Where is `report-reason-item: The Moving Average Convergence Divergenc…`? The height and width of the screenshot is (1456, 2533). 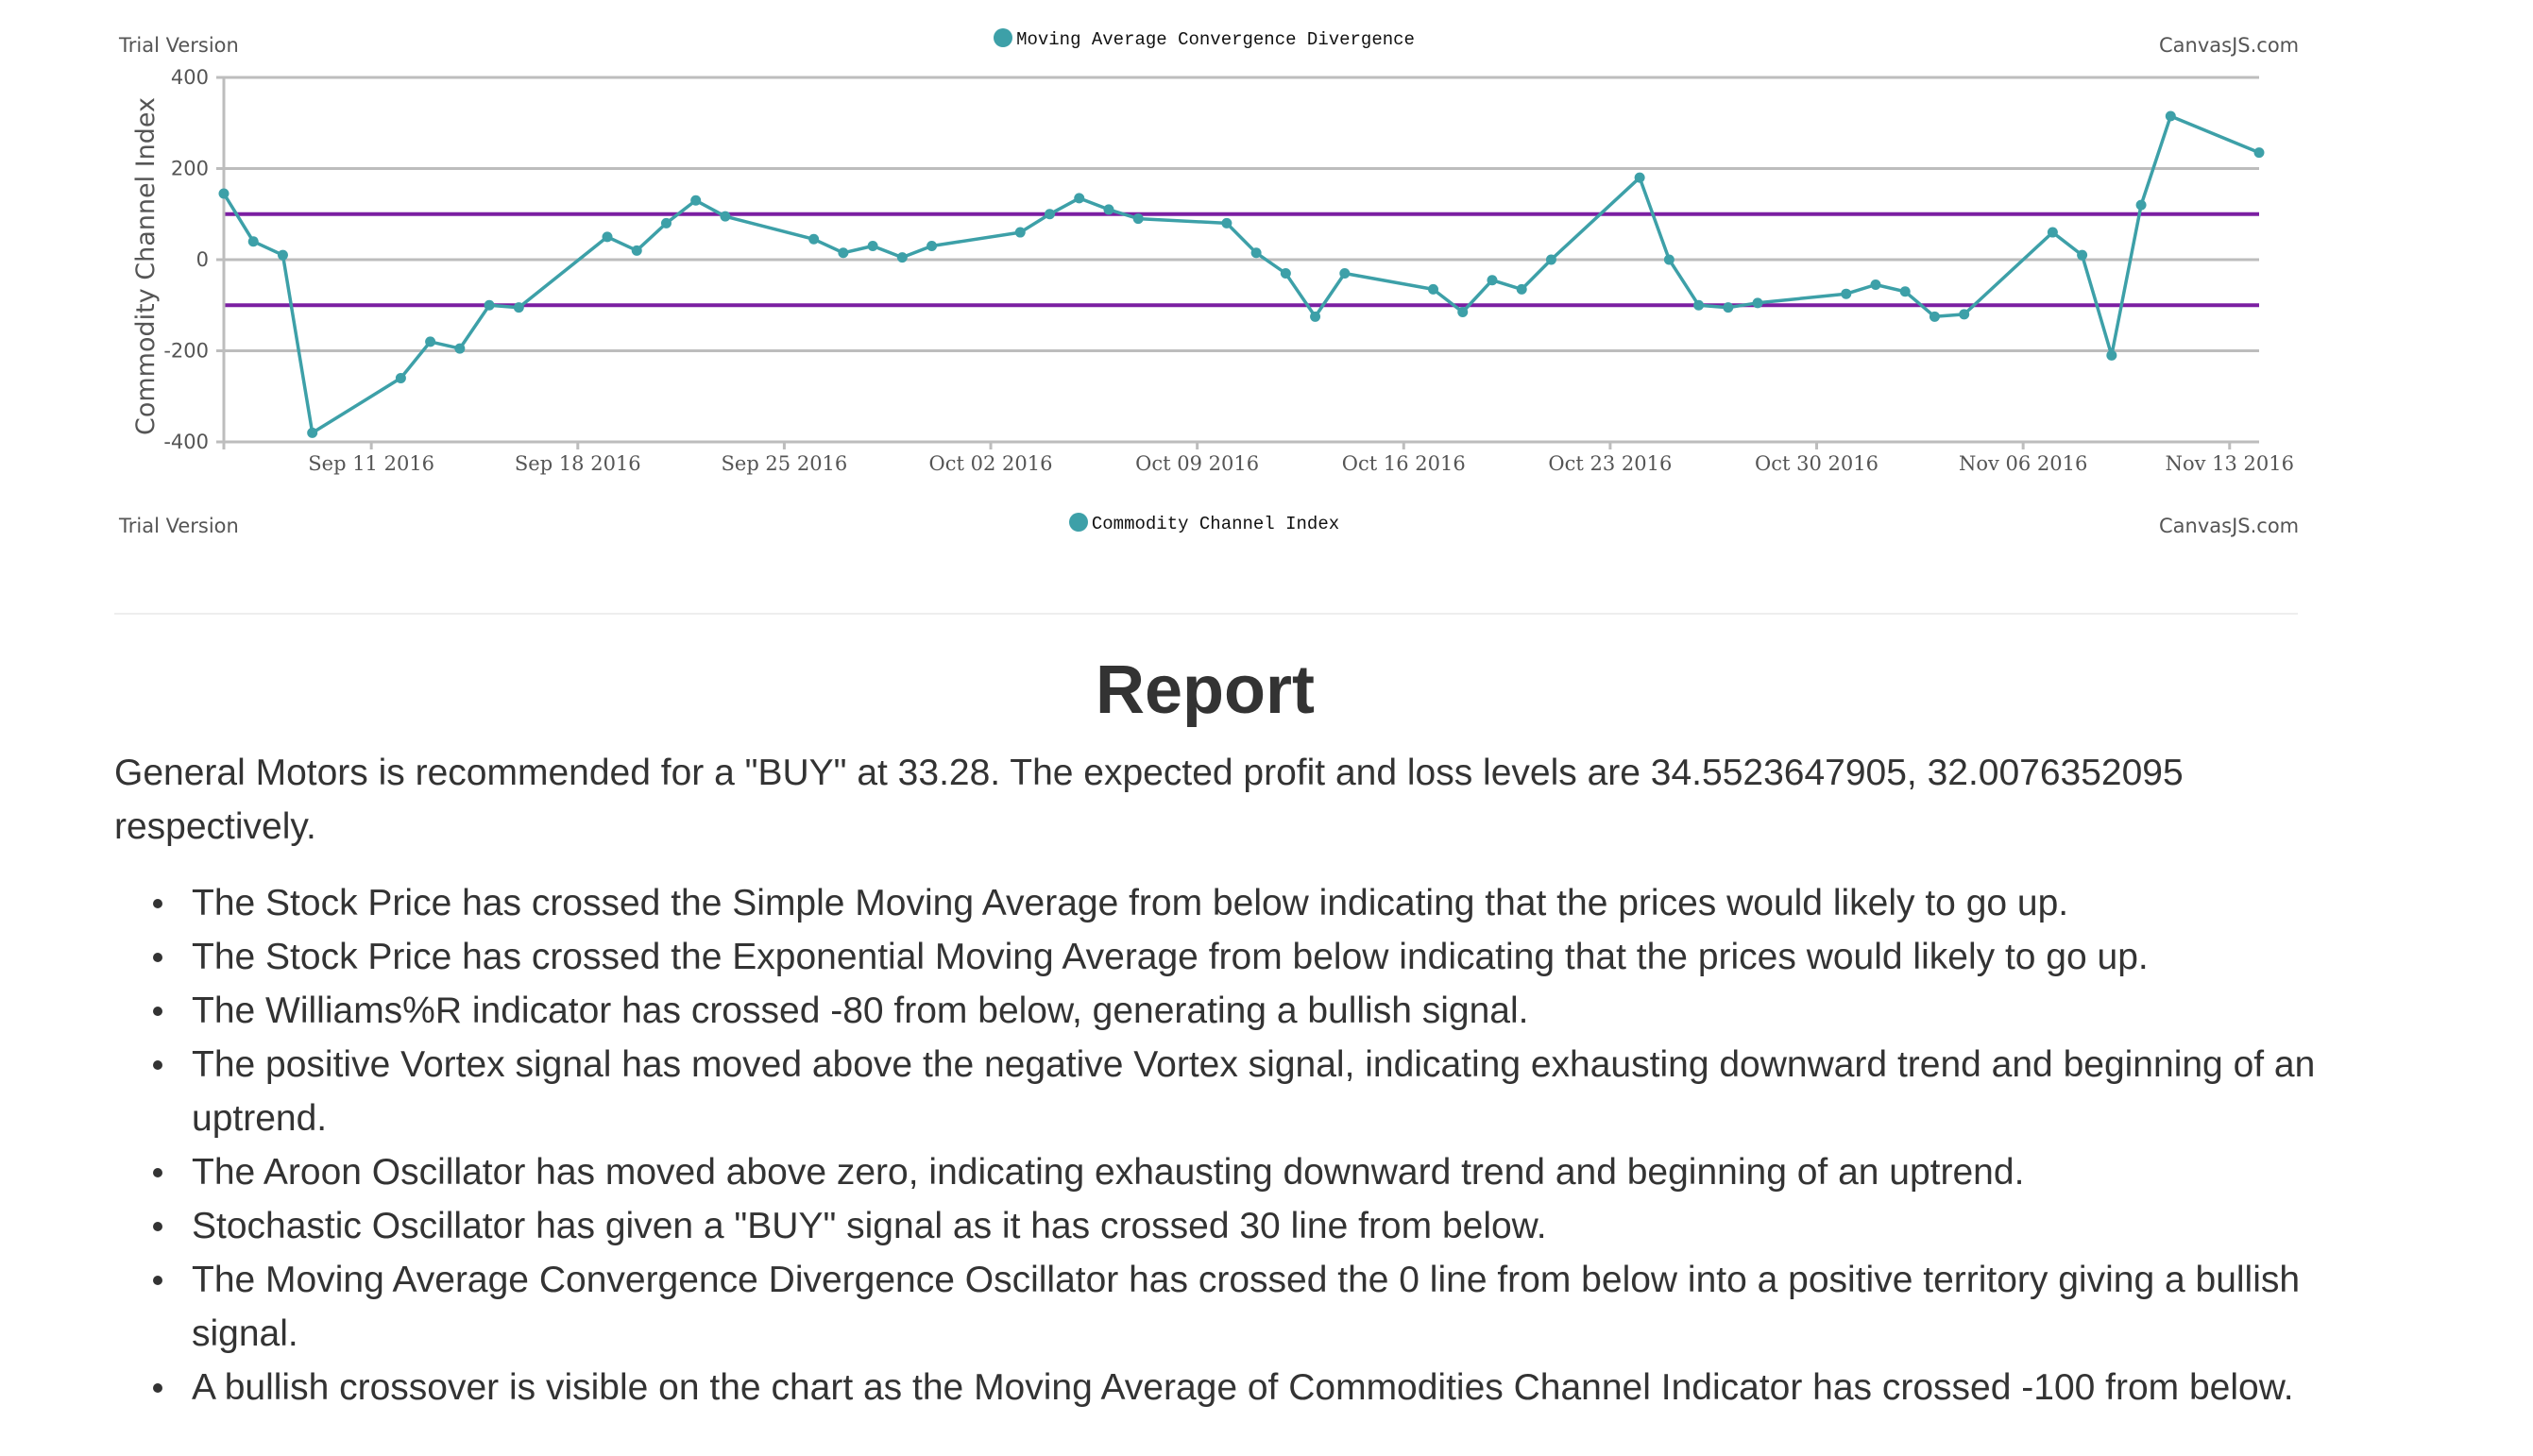 report-reason-item: The Moving Average Convergence Divergenc… is located at coordinates (1272, 1307).